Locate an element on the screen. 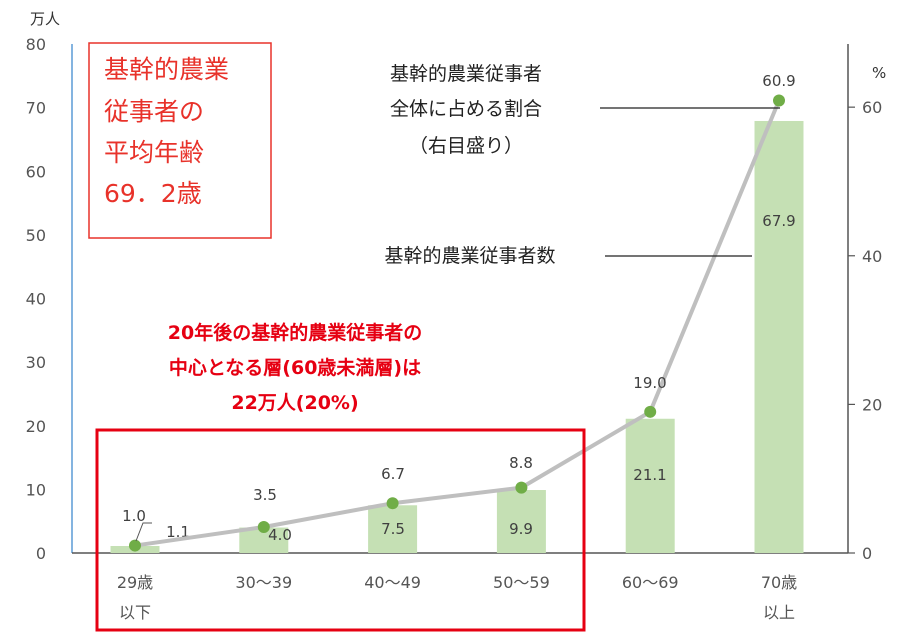 The height and width of the screenshot is (635, 906). bar-value-label: 7.5 is located at coordinates (393, 529).